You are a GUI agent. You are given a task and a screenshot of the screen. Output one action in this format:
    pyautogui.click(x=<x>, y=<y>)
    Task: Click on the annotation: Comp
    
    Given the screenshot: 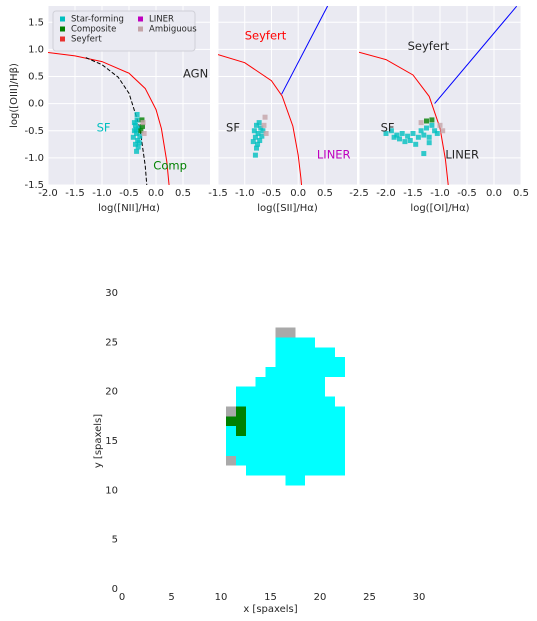 What is the action you would take?
    pyautogui.click(x=170, y=166)
    